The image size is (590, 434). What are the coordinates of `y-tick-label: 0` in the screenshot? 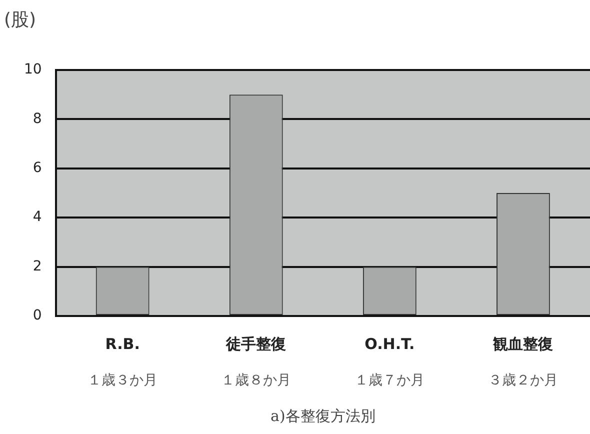 It's located at (37, 316).